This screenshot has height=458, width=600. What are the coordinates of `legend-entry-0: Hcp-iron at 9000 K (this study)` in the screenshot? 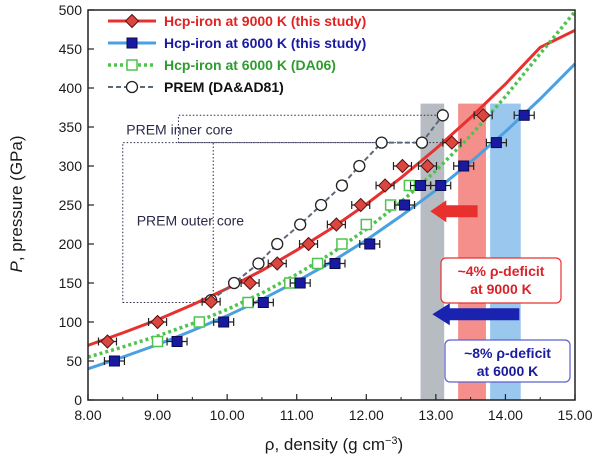 It's located at (237, 21).